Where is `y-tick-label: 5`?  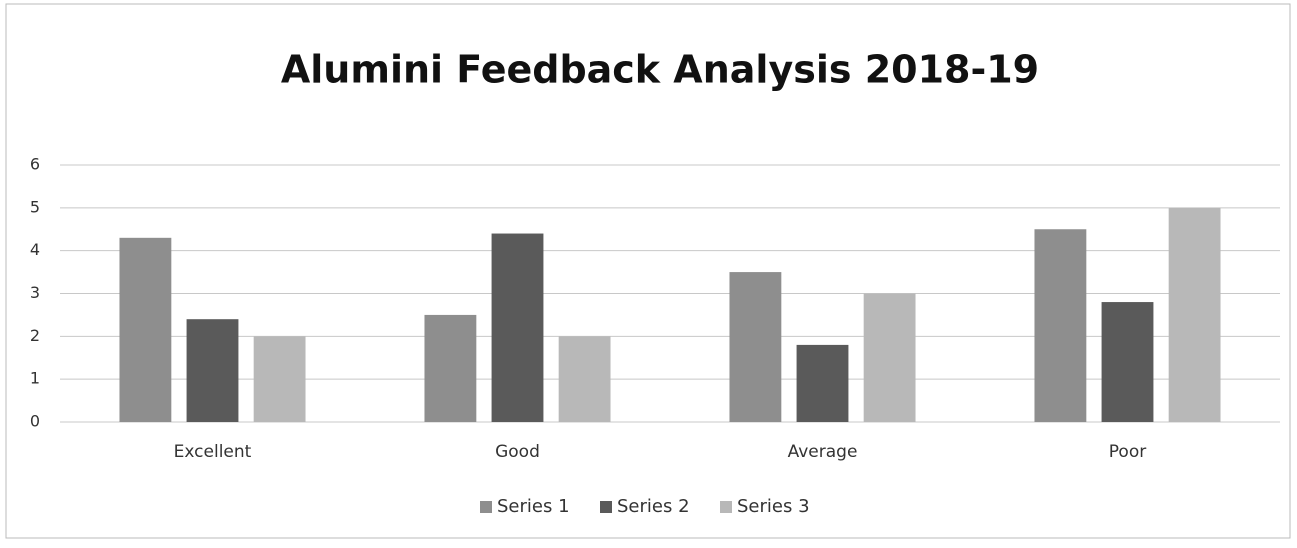
y-tick-label: 5 is located at coordinates (35, 206).